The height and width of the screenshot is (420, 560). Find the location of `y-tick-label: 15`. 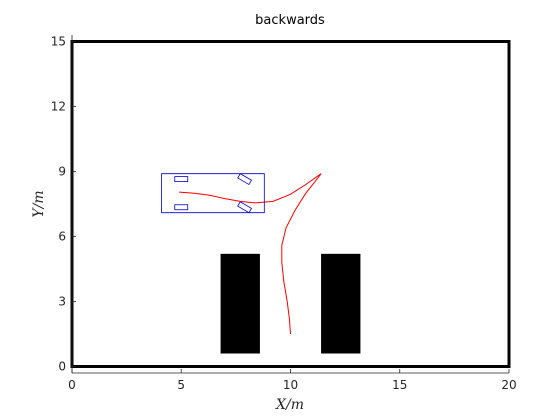

y-tick-label: 15 is located at coordinates (58, 42).